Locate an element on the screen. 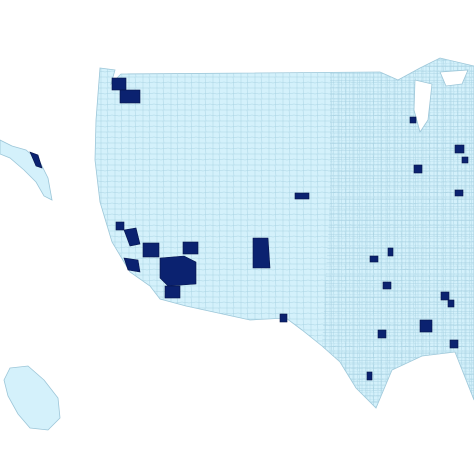 The image size is (474, 474). great-lakes is located at coordinates (441, 101).